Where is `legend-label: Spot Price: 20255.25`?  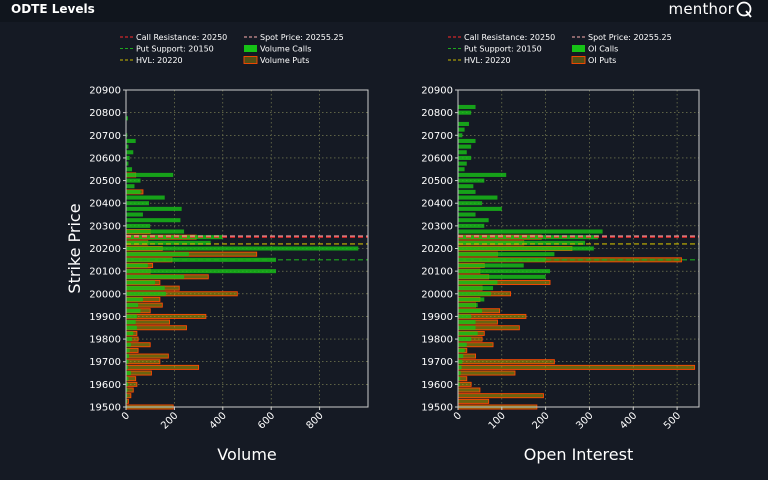
legend-label: Spot Price: 20255.25 is located at coordinates (630, 37).